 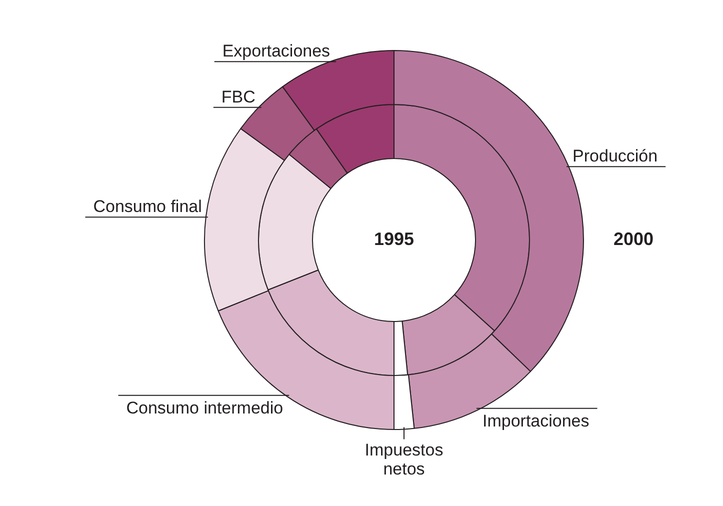 What do you see at coordinates (536, 421) in the screenshot?
I see `slice-label: Importaciones` at bounding box center [536, 421].